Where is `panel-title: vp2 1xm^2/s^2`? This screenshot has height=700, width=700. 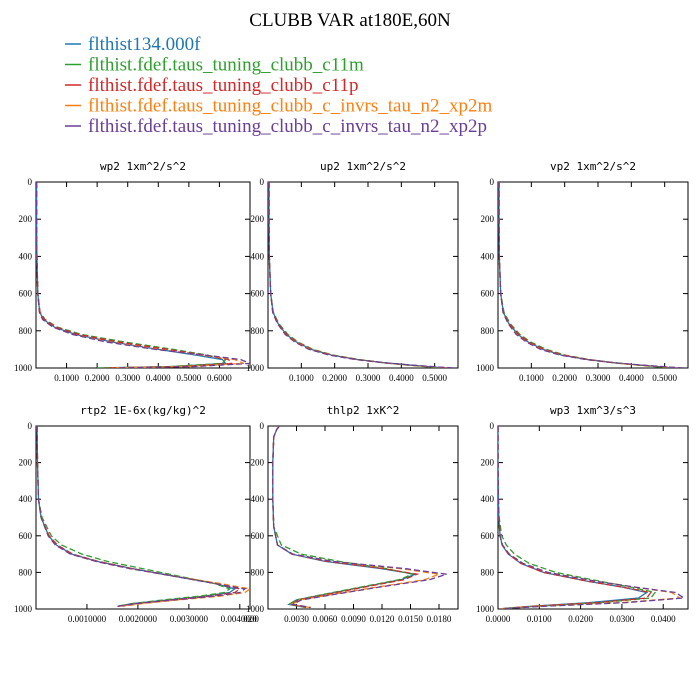 panel-title: vp2 1xm^2/s^2 is located at coordinates (593, 166).